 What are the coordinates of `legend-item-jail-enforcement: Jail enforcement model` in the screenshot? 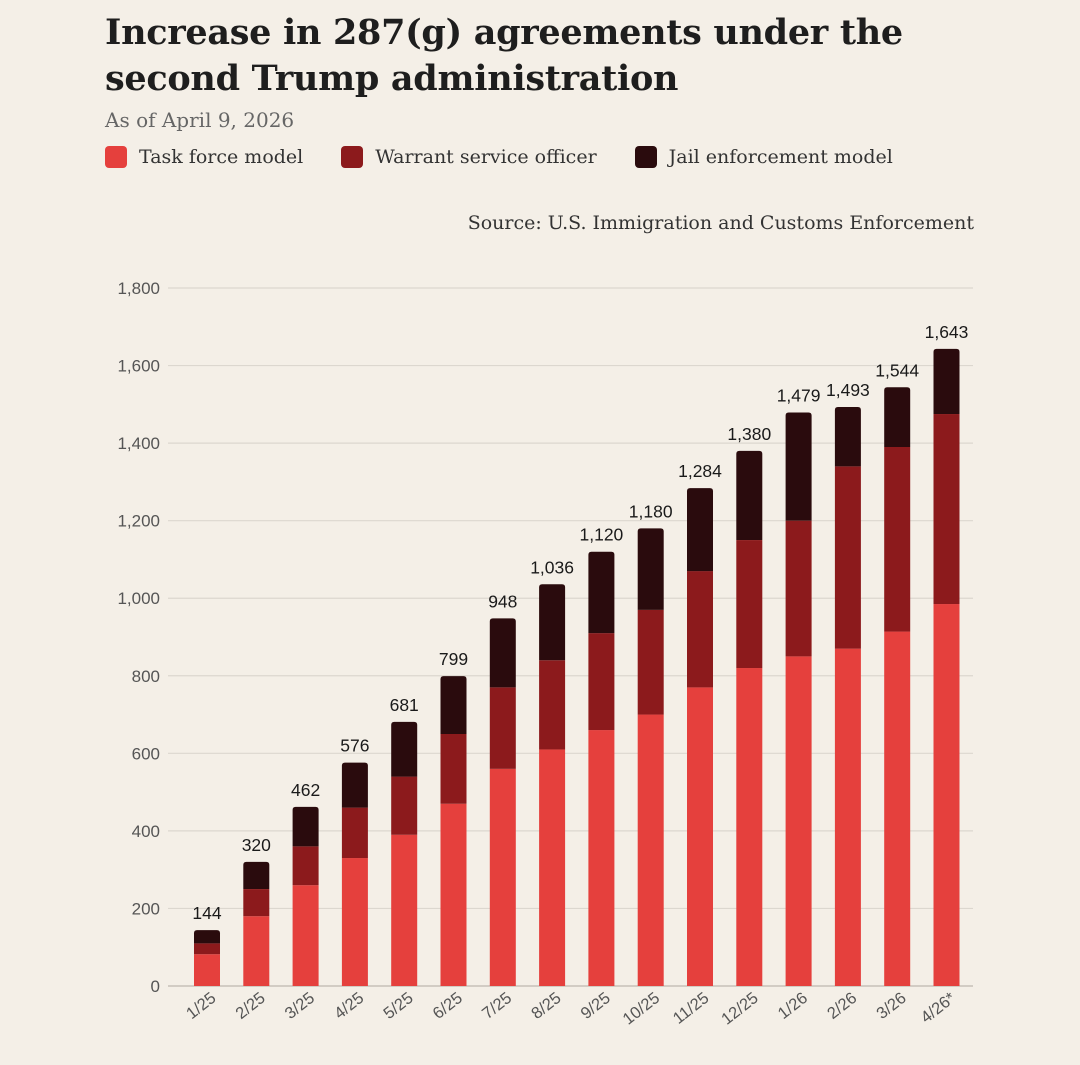 It's located at (763, 157).